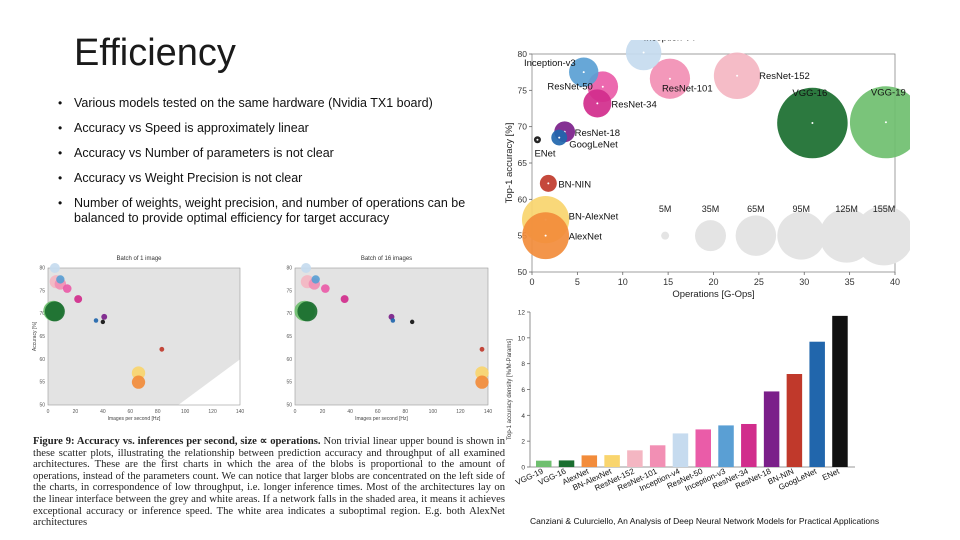 Image resolution: width=960 pixels, height=540 pixels. What do you see at coordinates (574, 184) in the screenshot?
I see `point-label: BN-NIN` at bounding box center [574, 184].